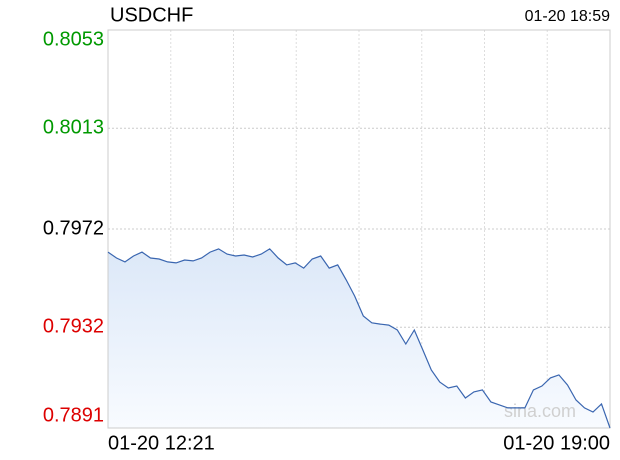  Describe the element at coordinates (73, 128) in the screenshot. I see `y-tick-label: 0.8013` at that location.